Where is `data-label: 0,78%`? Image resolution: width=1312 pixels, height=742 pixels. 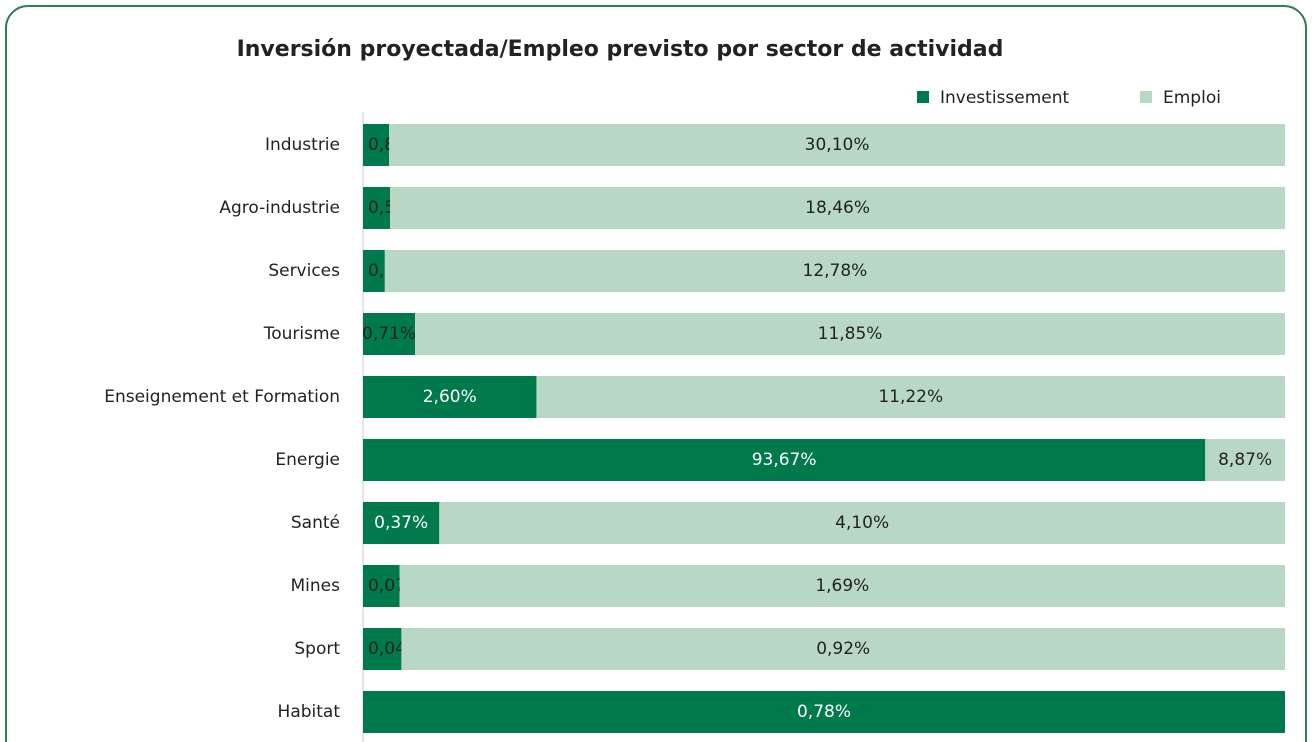
data-label: 0,78% is located at coordinates (824, 712).